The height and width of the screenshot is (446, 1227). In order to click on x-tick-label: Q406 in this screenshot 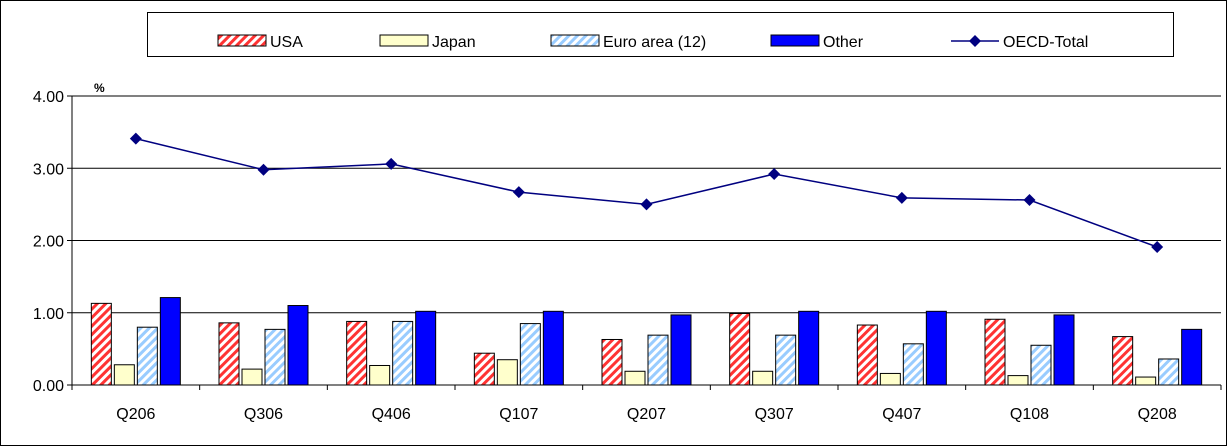, I will do `click(391, 414)`.